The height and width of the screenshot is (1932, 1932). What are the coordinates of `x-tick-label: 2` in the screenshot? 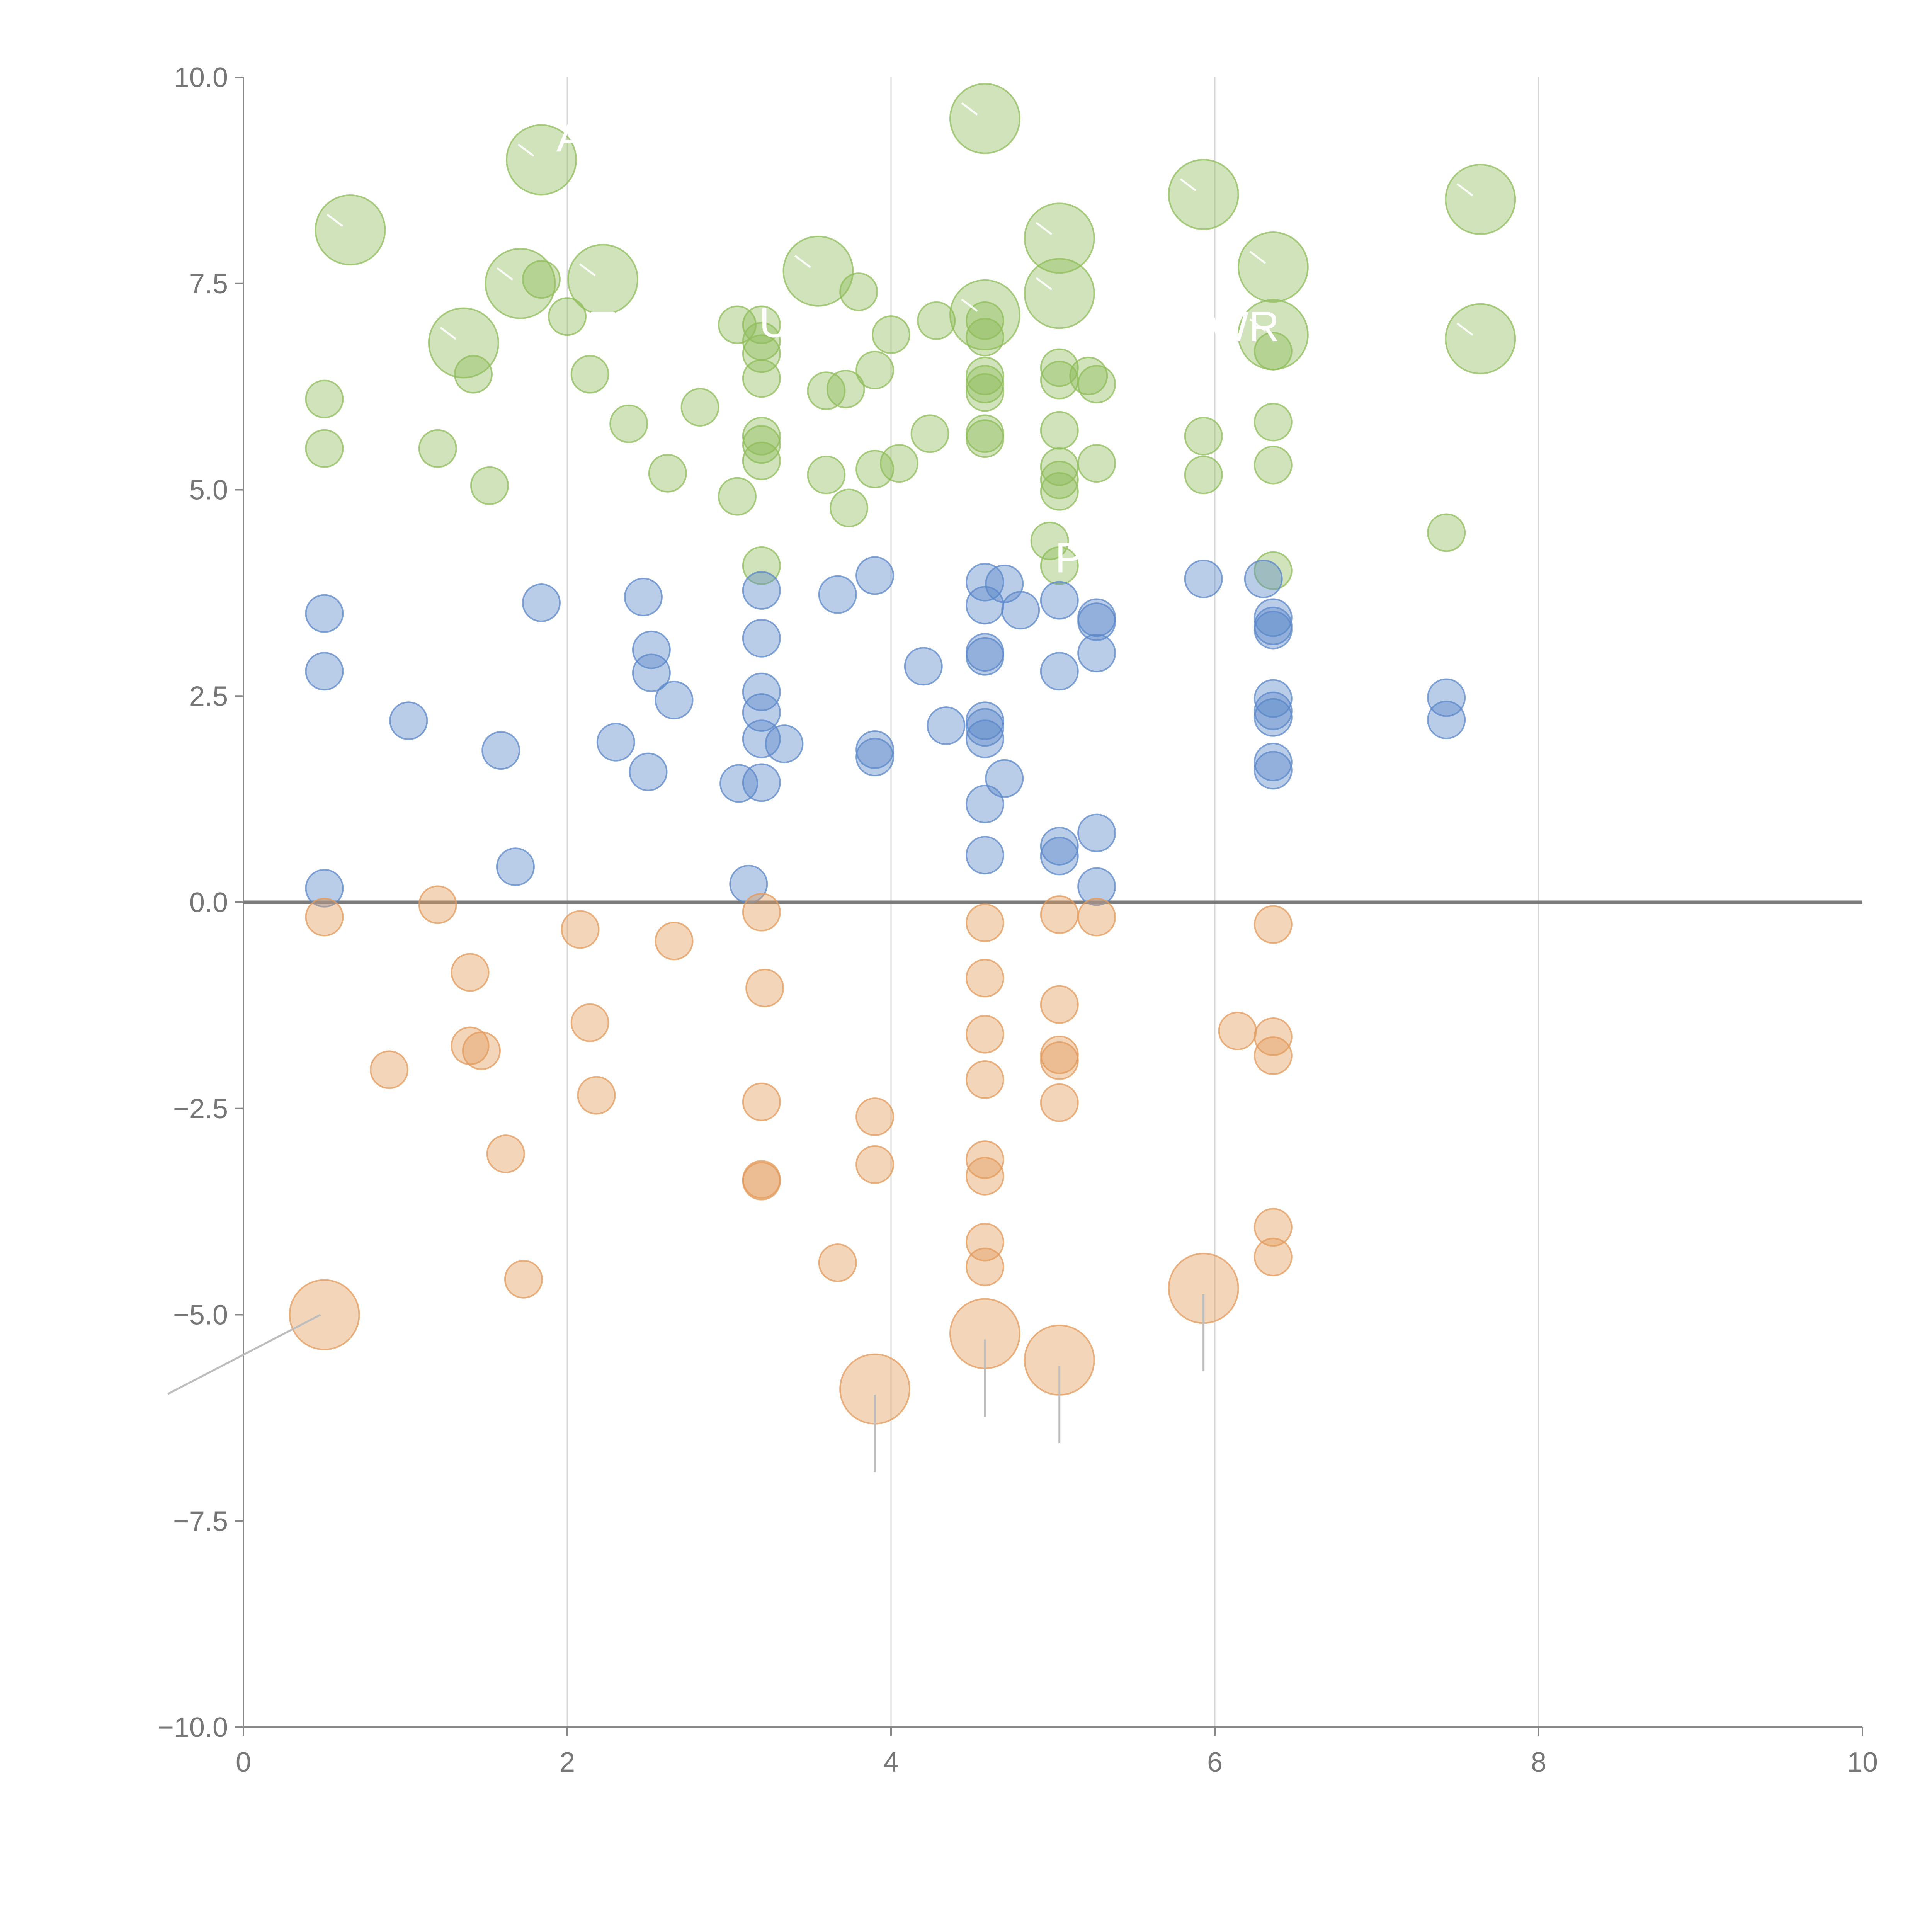 It's located at (567, 1763).